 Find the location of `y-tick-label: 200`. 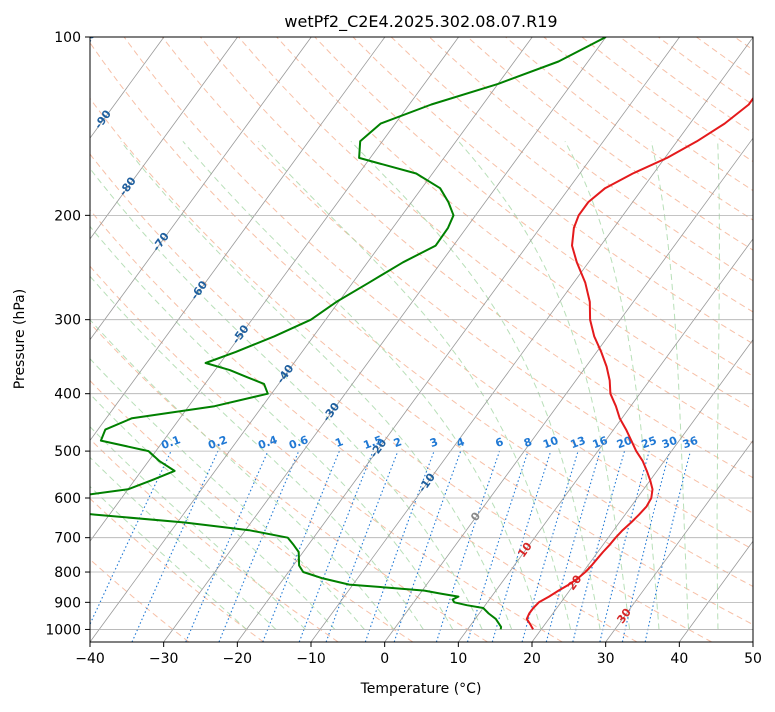

y-tick-label: 200 is located at coordinates (67, 216).